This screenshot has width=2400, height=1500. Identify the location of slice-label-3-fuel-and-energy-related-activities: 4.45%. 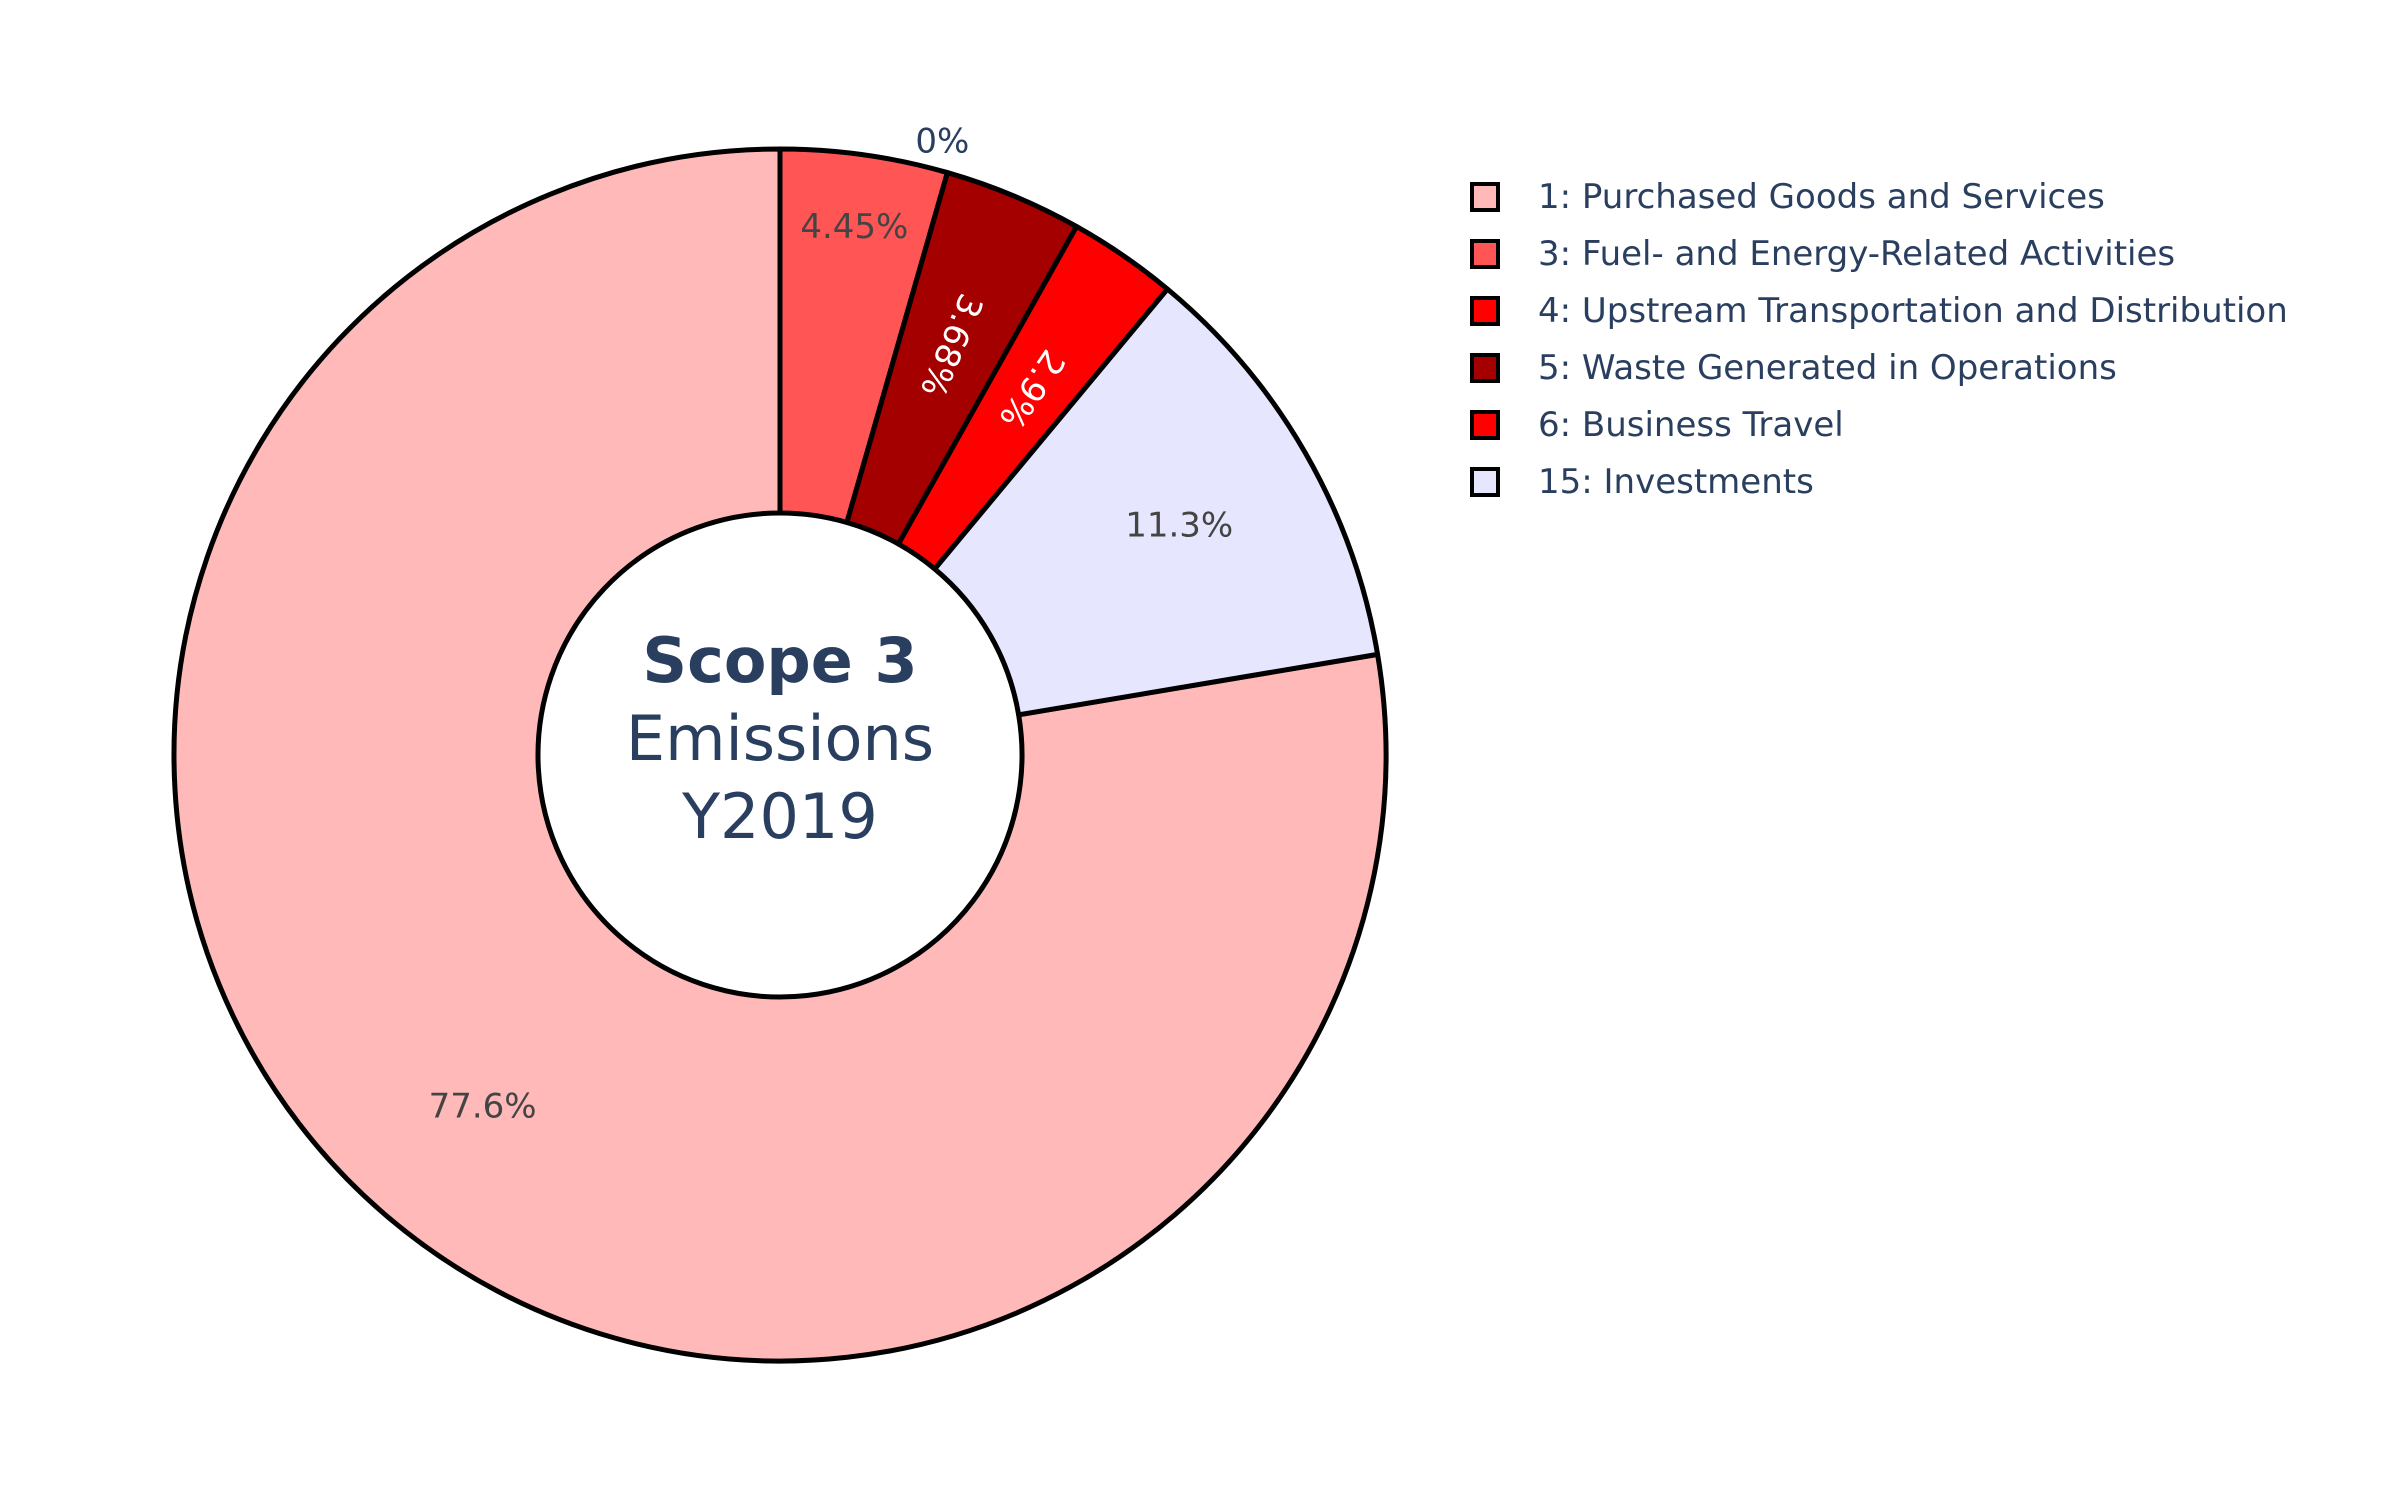
(854, 227).